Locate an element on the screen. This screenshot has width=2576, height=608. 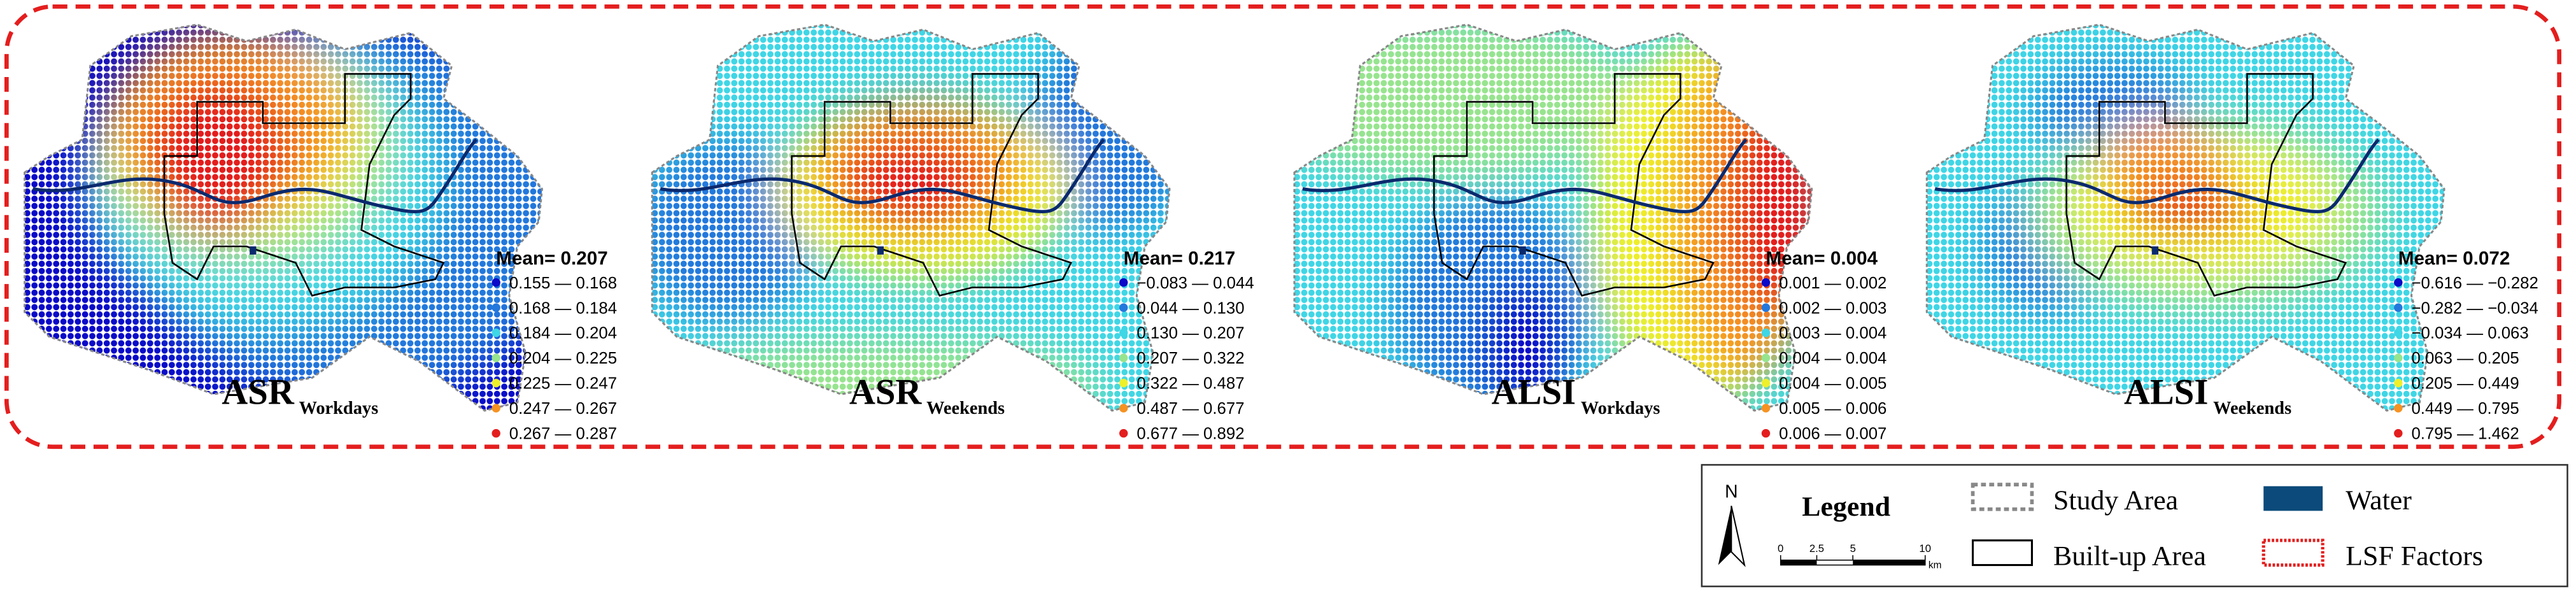
scale-tick-label: 5 is located at coordinates (1853, 548).